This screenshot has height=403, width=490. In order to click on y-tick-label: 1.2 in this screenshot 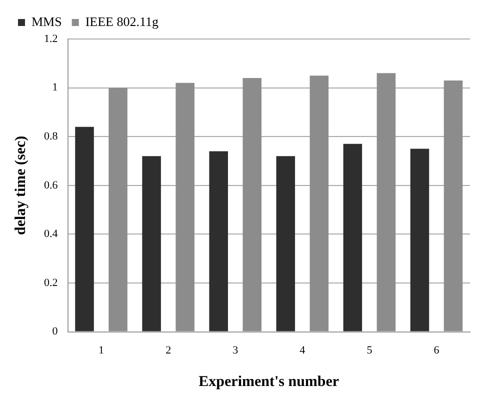, I will do `click(51, 38)`.